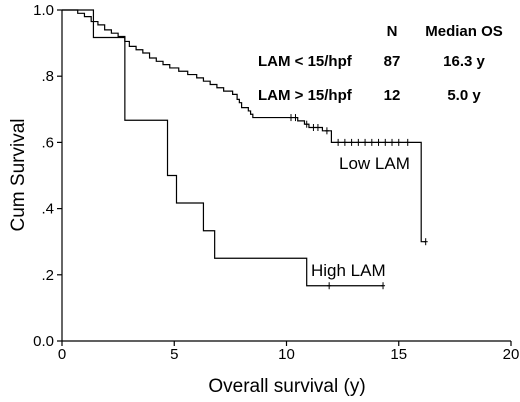 Image resolution: width=520 pixels, height=402 pixels. I want to click on y-axis-title: Cum Survival, so click(18, 175).